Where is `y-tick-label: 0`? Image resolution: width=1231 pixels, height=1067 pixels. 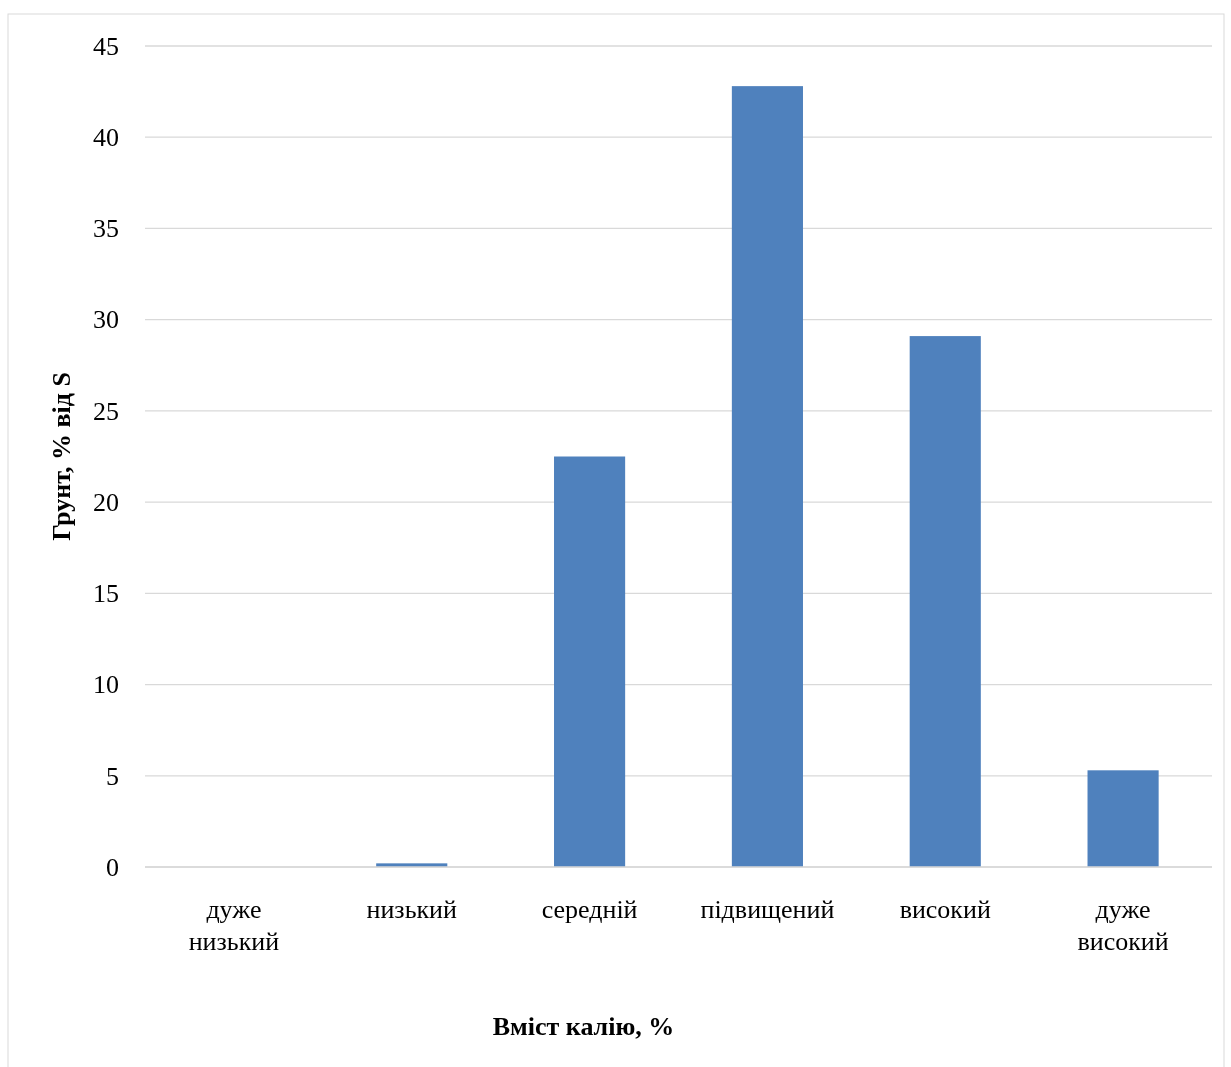
y-tick-label: 0 is located at coordinates (112, 867).